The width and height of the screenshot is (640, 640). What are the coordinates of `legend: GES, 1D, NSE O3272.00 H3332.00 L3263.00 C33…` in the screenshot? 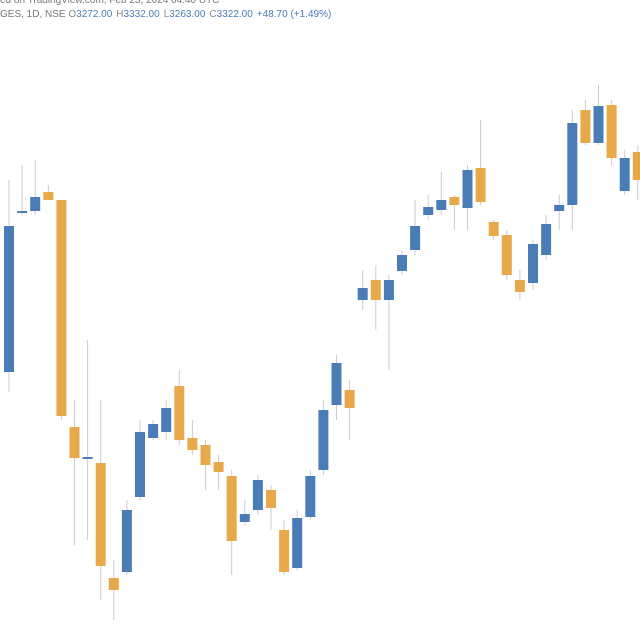 It's located at (167, 15).